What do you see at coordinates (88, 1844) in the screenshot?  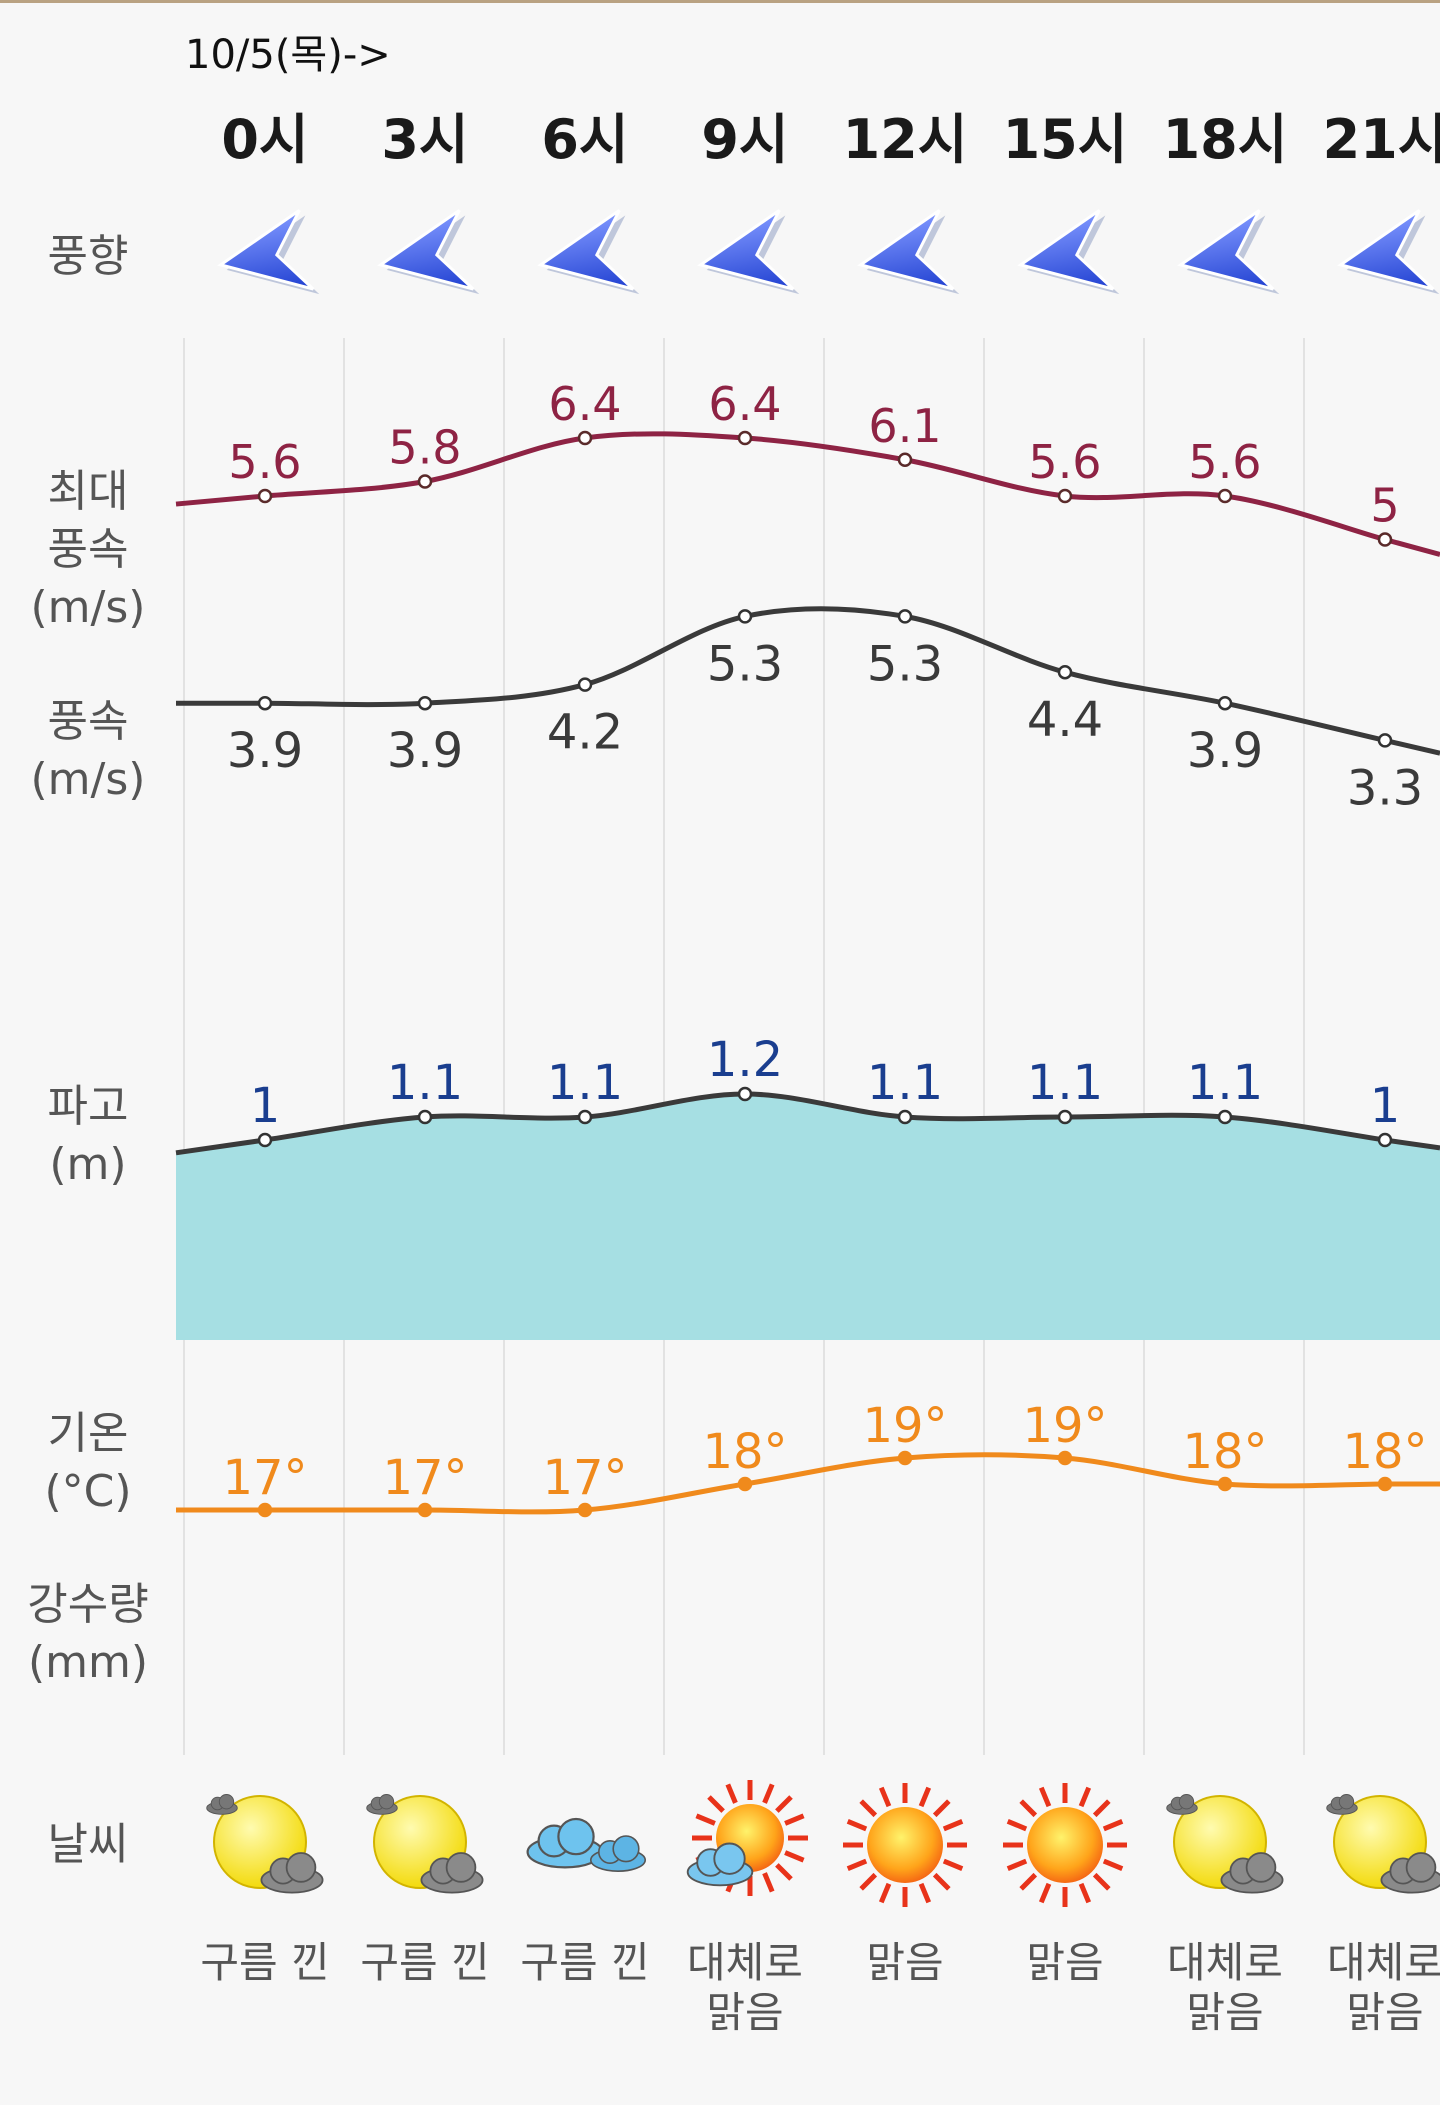 I see `weather-label: 날씨` at bounding box center [88, 1844].